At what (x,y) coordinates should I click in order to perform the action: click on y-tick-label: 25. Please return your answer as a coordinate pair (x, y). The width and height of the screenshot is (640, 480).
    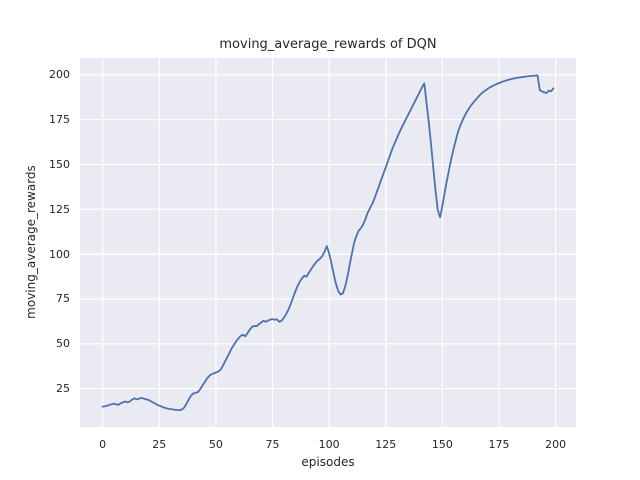
    Looking at the image, I should click on (63, 389).